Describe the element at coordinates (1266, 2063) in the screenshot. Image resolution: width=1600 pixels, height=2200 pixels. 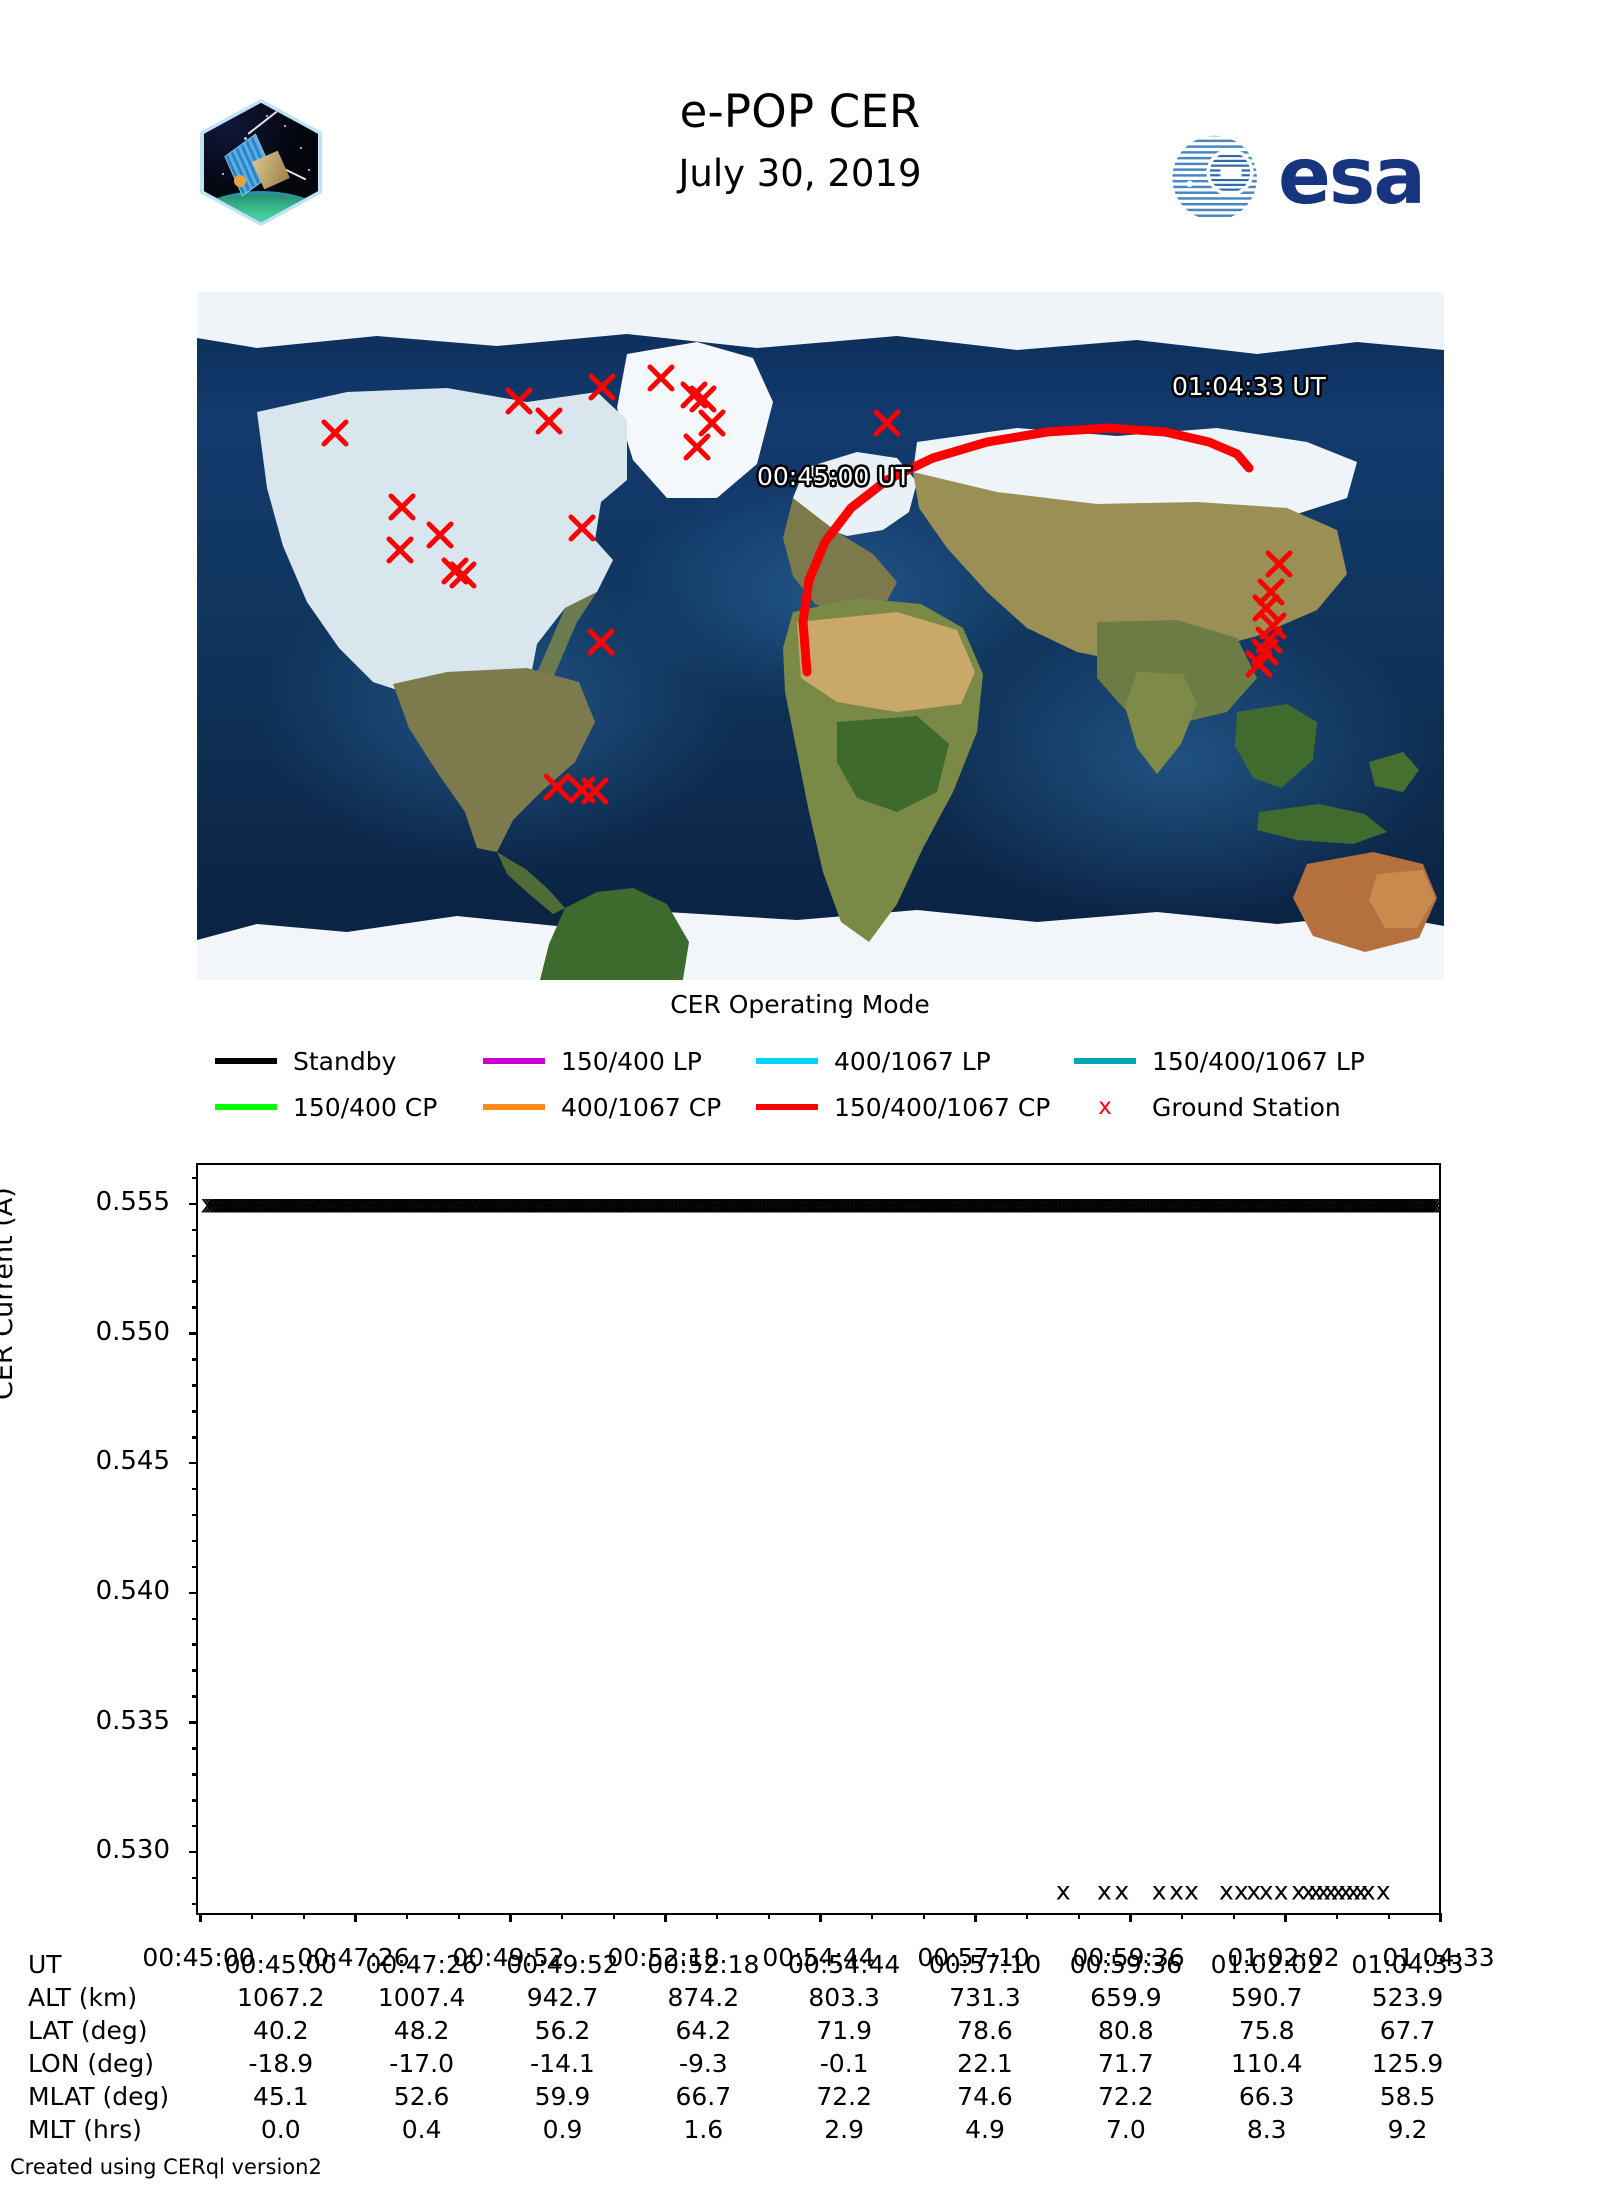
I see `table-cell: 110.4` at that location.